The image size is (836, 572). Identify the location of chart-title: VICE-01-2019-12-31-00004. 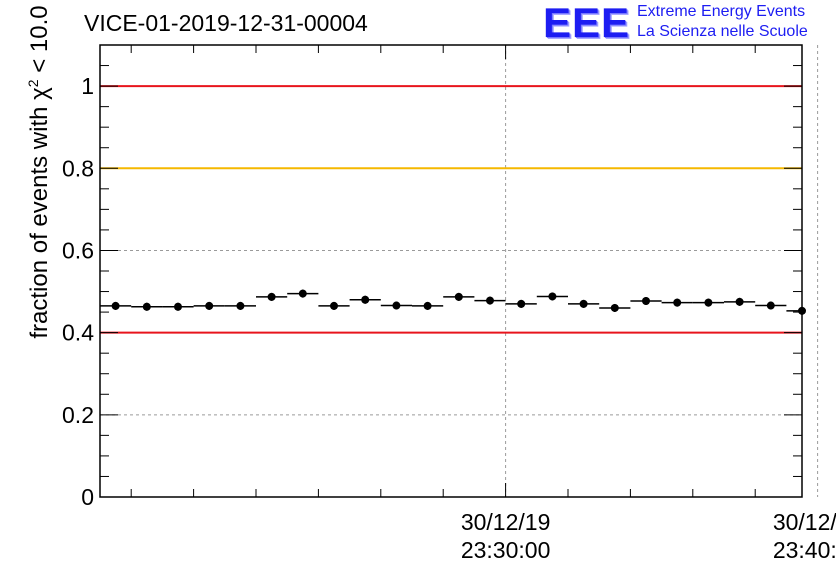
(226, 23).